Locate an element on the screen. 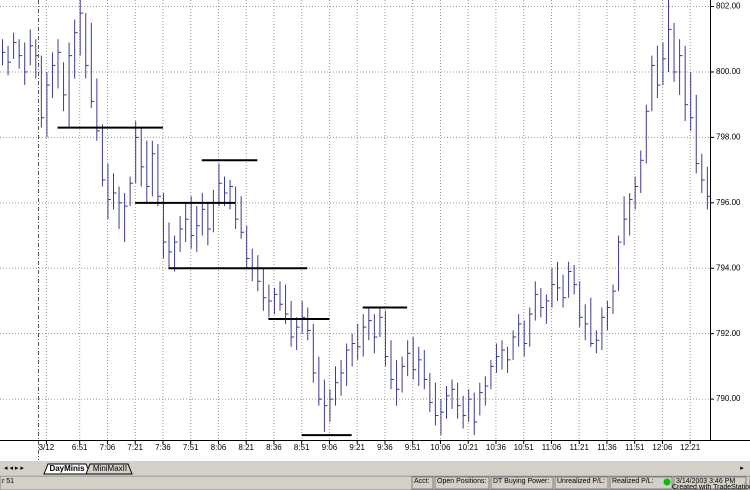 This screenshot has height=490, width=750. x-tick-label: 8:21 is located at coordinates (246, 447).